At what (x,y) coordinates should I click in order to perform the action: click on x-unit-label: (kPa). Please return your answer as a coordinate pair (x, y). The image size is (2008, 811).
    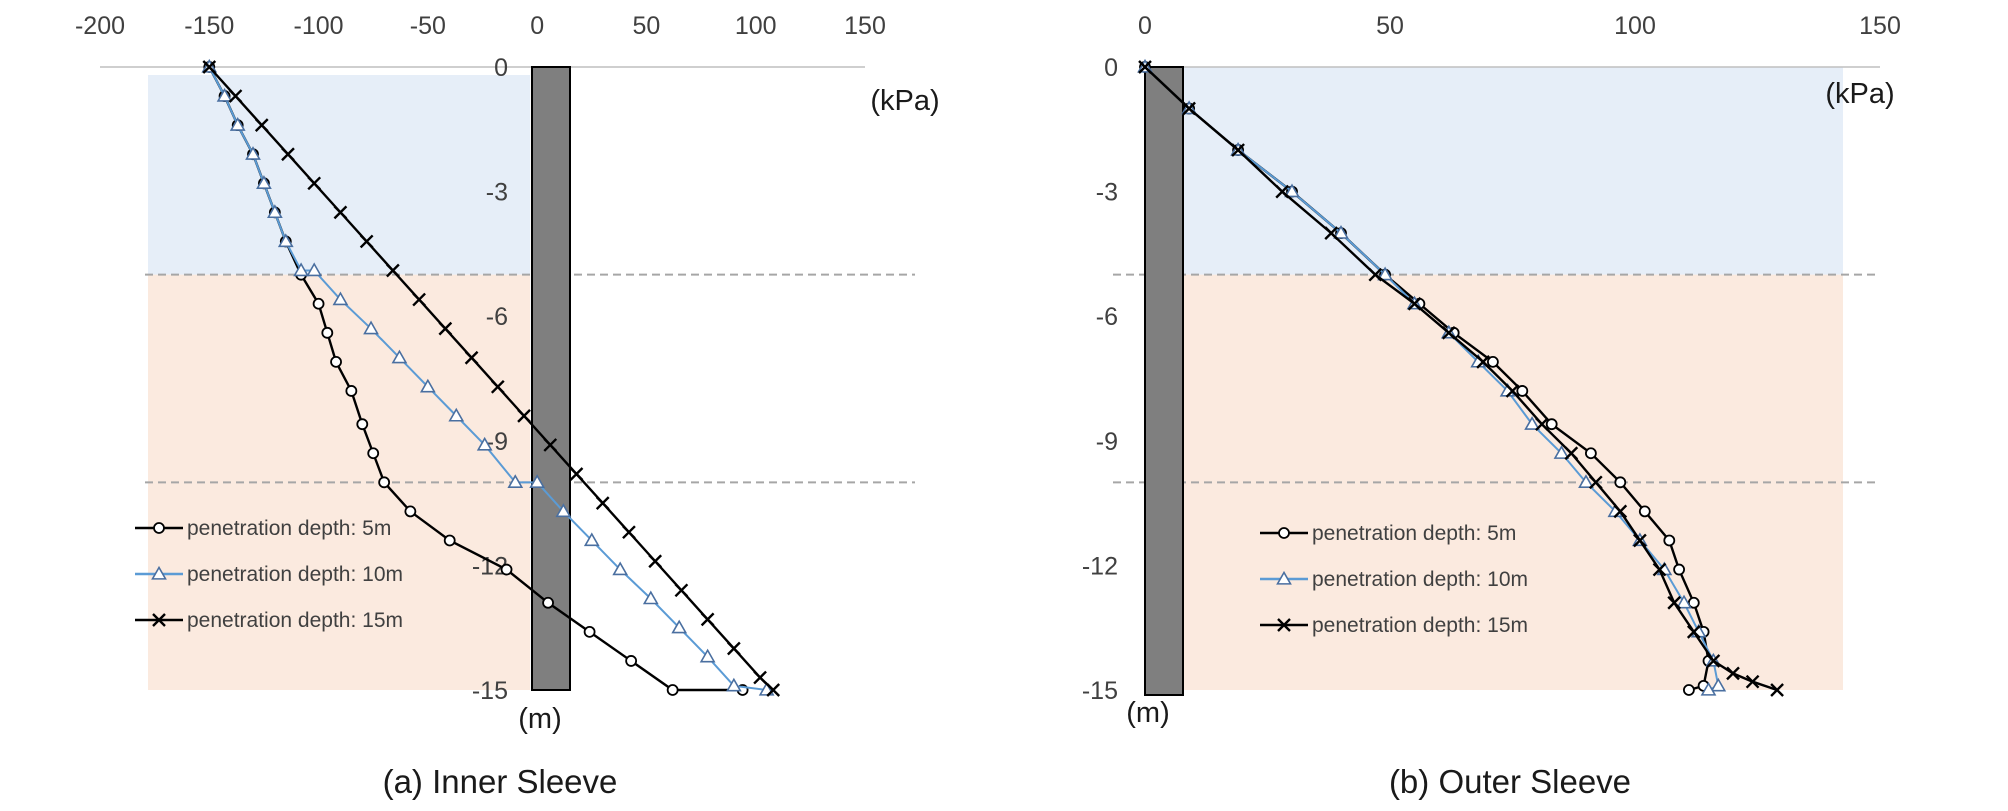
    Looking at the image, I should click on (1859, 94).